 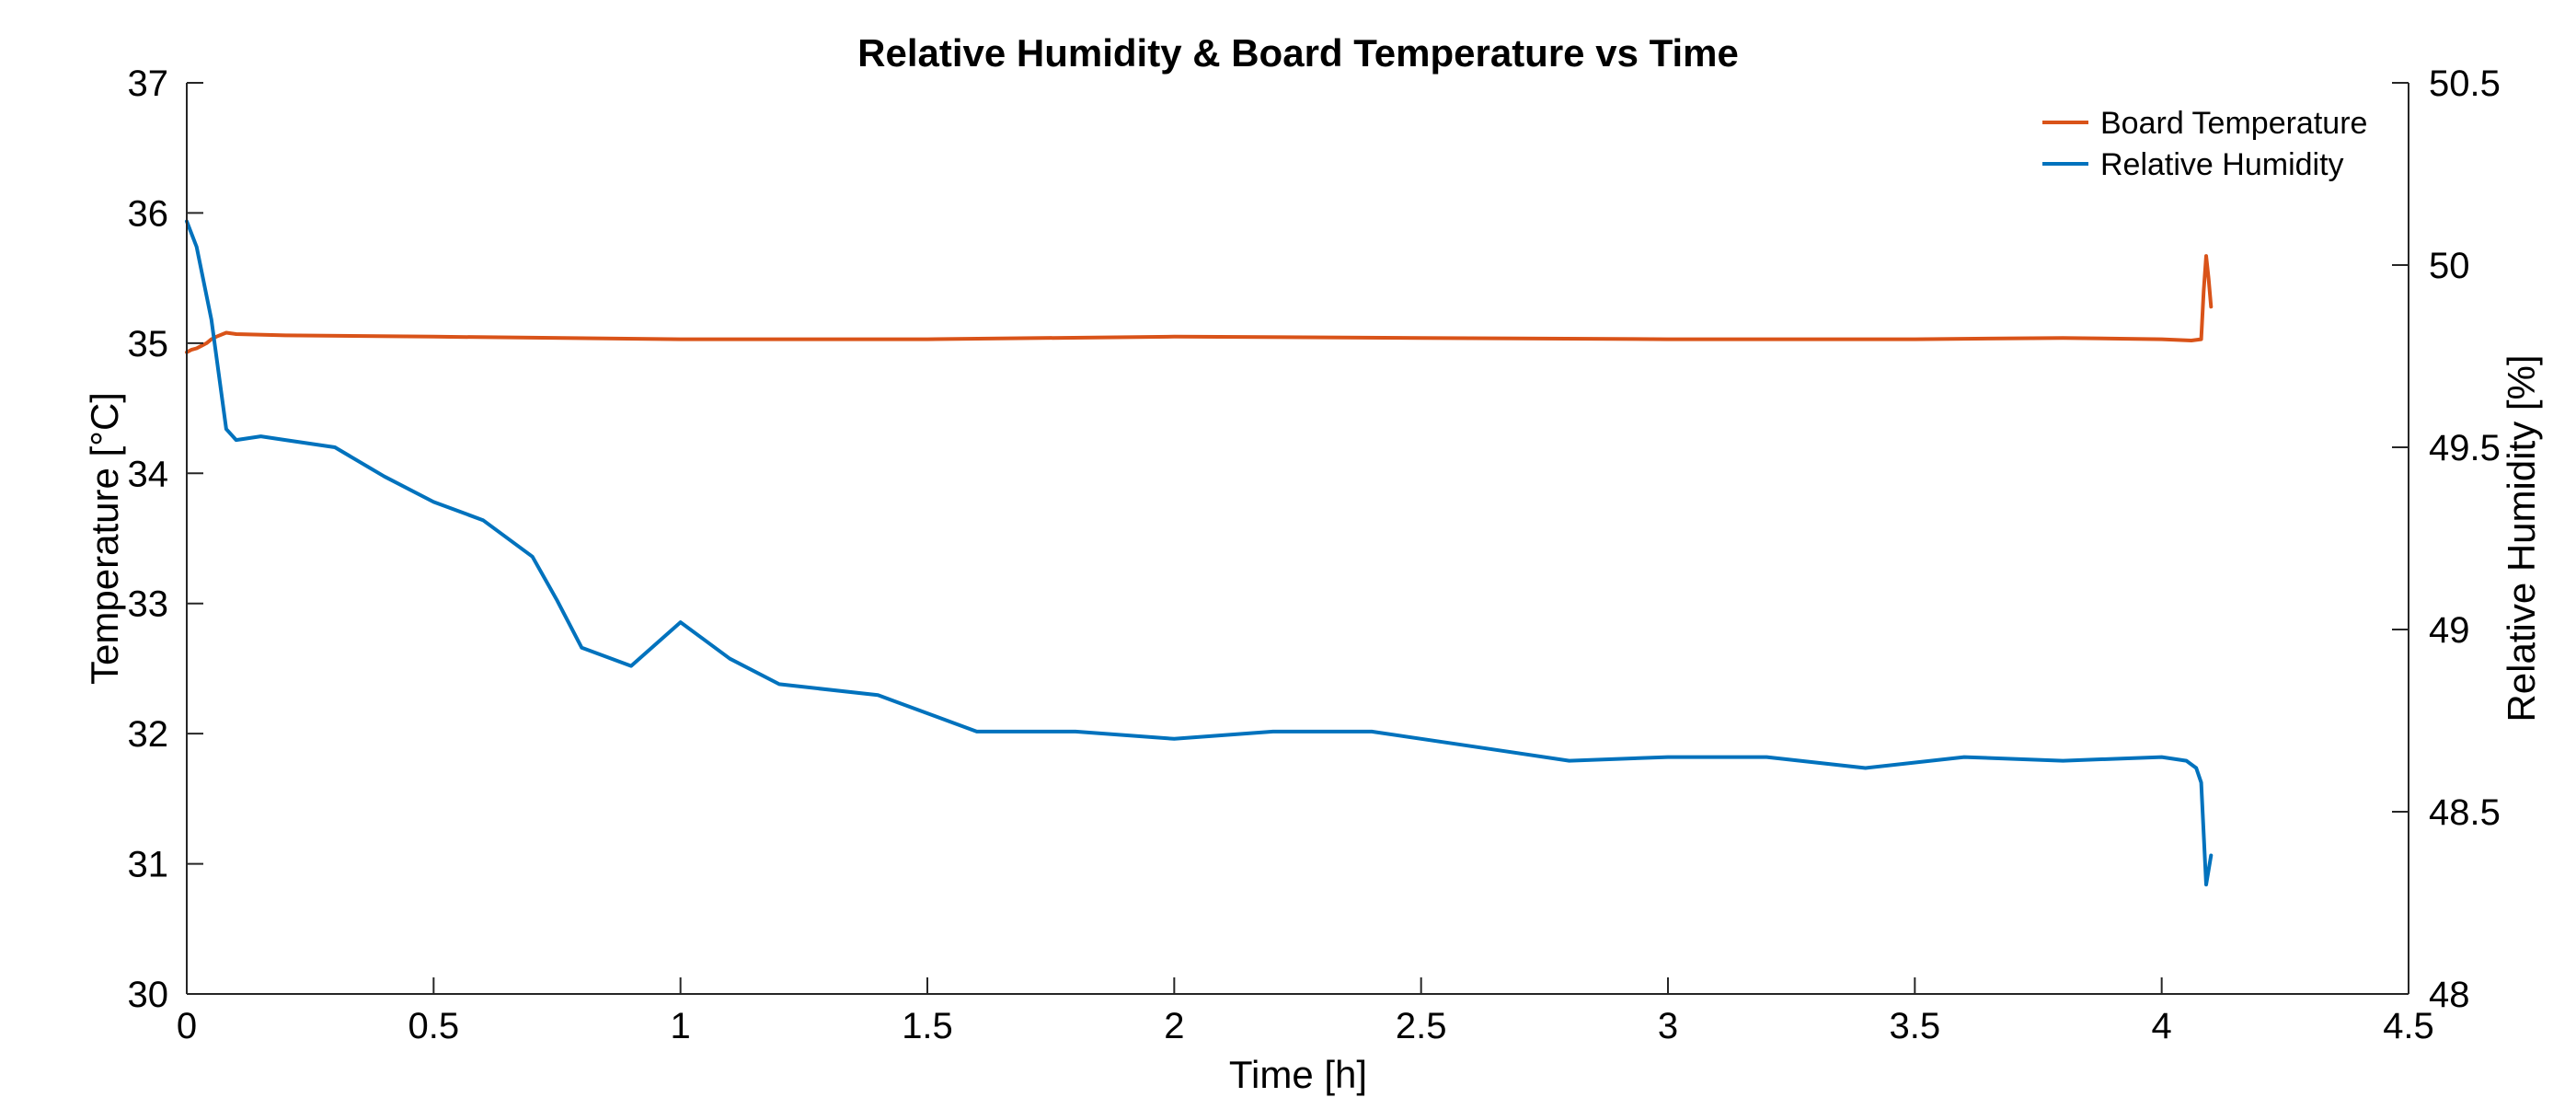 What do you see at coordinates (148, 344) in the screenshot?
I see `y-tick-label-left: 35` at bounding box center [148, 344].